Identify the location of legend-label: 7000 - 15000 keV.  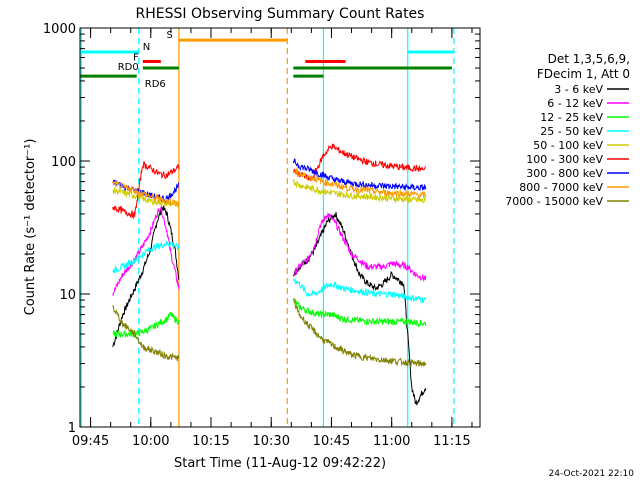
(554, 201).